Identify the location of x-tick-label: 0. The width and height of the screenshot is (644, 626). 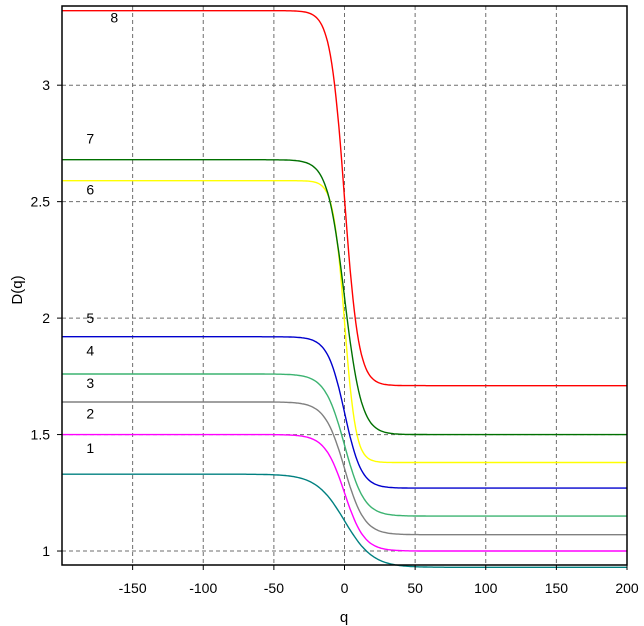
(345, 588).